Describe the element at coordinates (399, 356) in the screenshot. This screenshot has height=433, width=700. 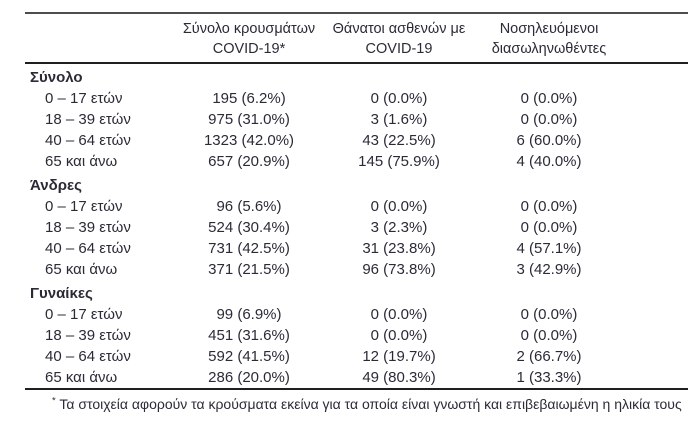
I see `deaths-cell: 12 (19.7%)` at that location.